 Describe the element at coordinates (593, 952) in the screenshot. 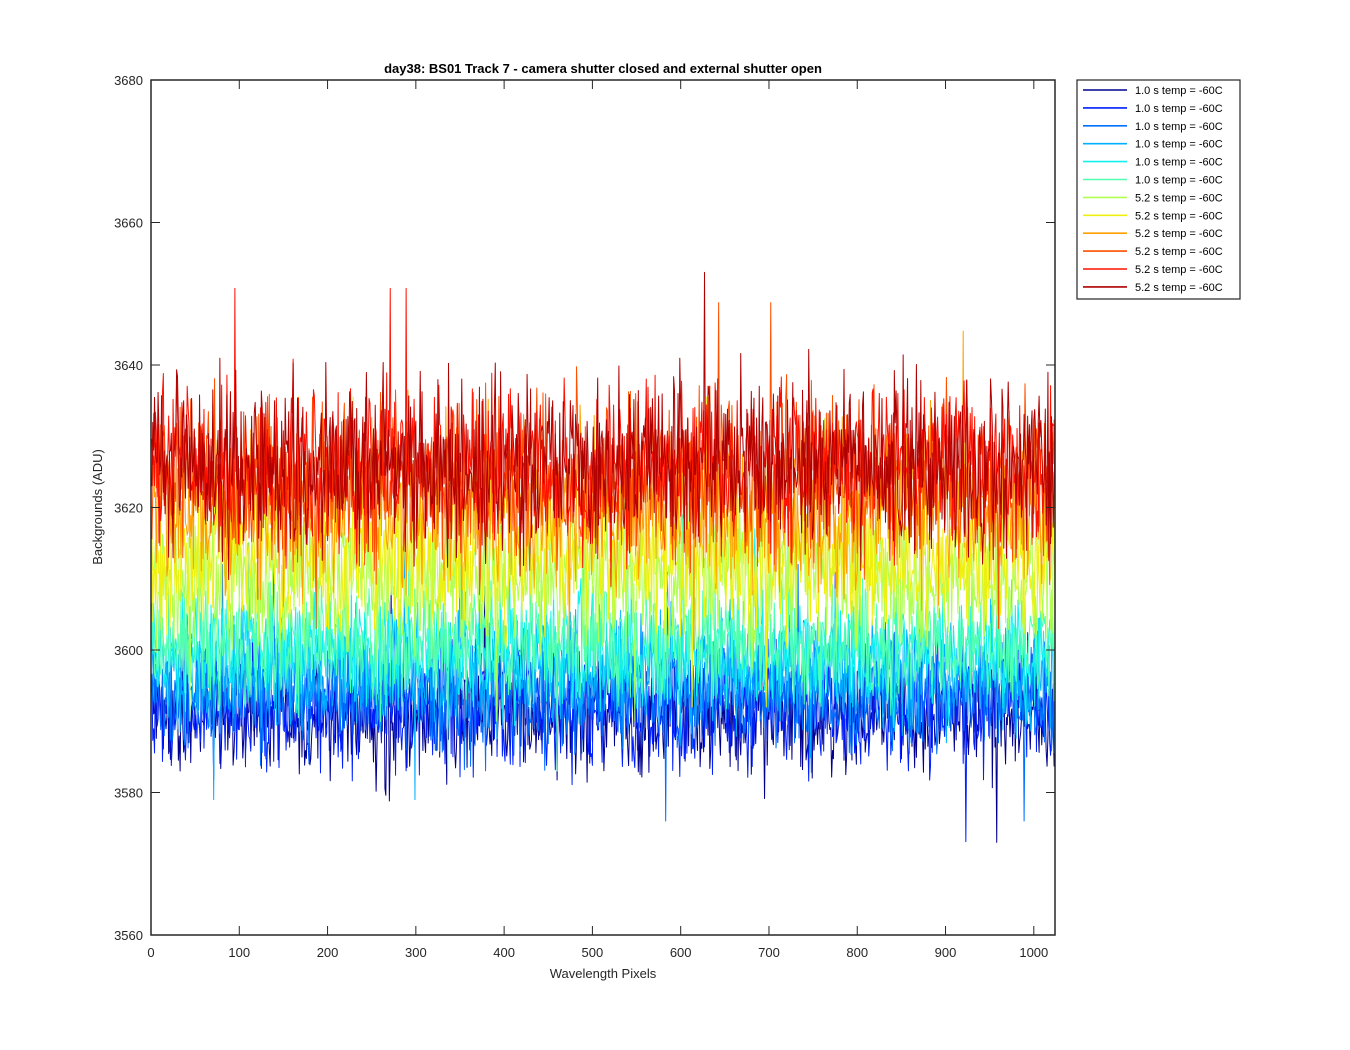

I see `x-tick-label: 500` at that location.